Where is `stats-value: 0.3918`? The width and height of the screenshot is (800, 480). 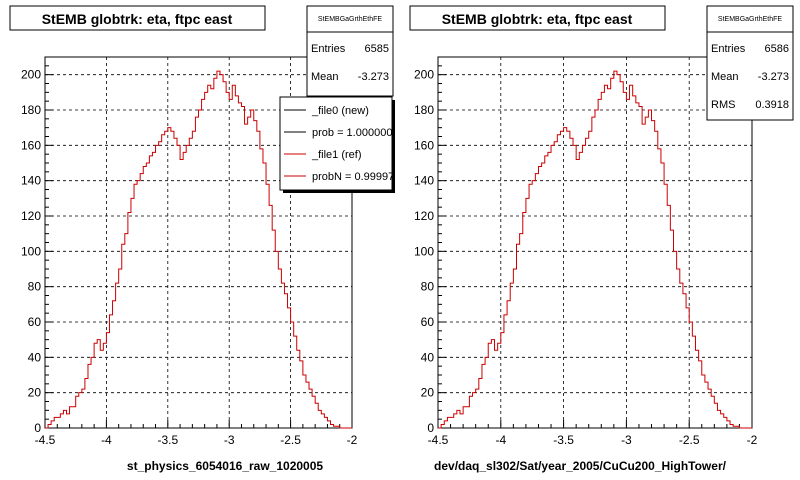
stats-value: 0.3918 is located at coordinates (772, 105).